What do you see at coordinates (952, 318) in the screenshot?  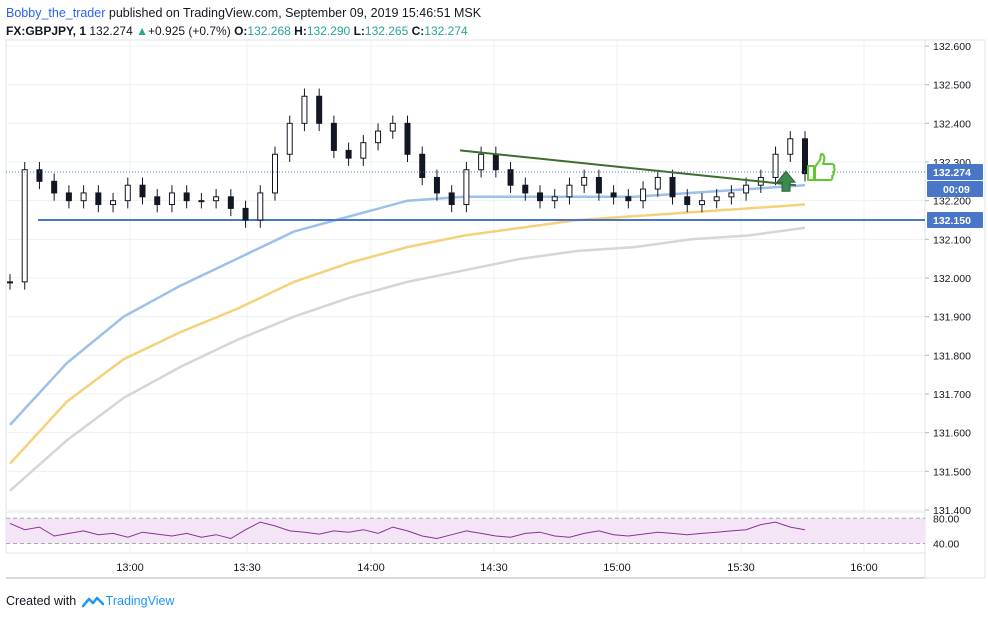 I see `price-tick-label: 131.900` at bounding box center [952, 318].